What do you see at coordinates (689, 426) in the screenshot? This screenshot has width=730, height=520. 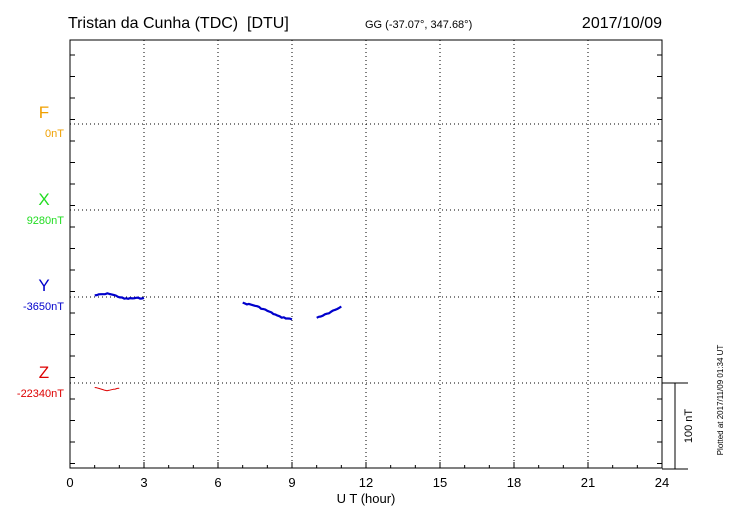 I see `scale-bar-label: 100 nT` at bounding box center [689, 426].